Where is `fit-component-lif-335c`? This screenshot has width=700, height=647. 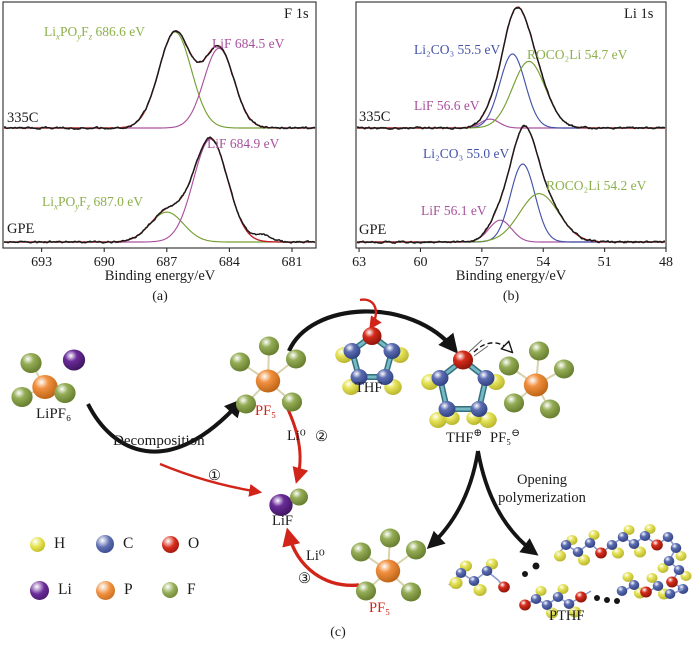
fit-component-lif-335c is located at coordinates (159, 88).